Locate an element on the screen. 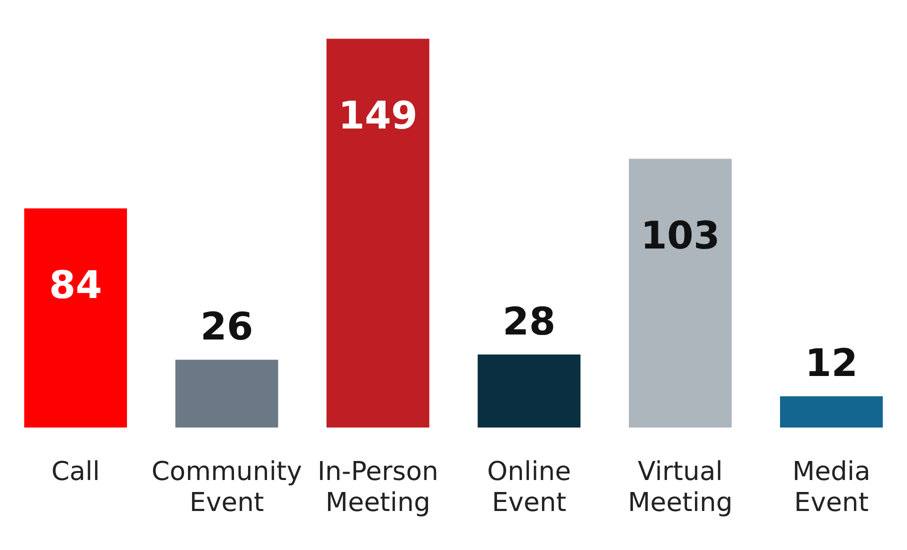 This screenshot has width=907, height=550. x-tick-label: Online Event is located at coordinates (529, 487).